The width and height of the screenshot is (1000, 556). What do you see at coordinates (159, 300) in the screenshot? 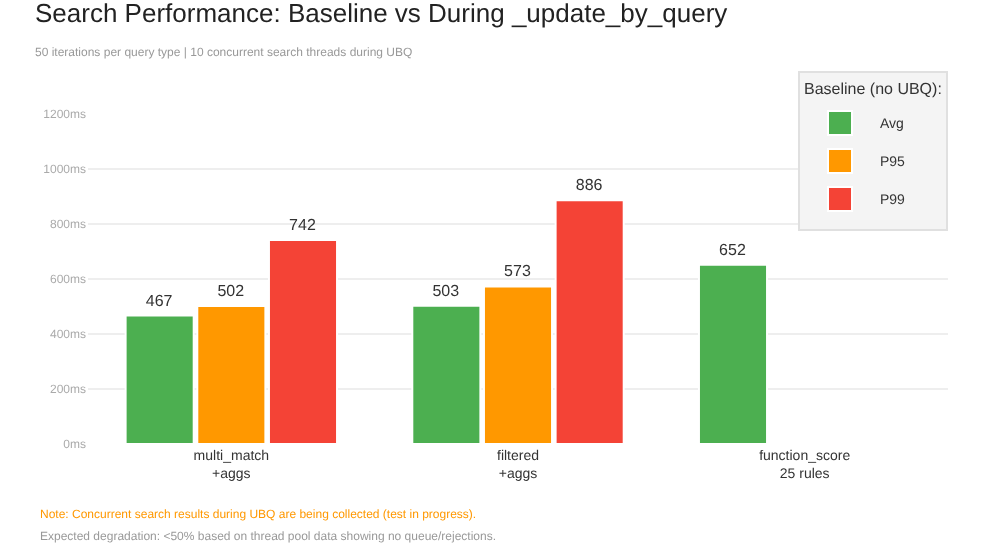
I see `data-label: 467` at bounding box center [159, 300].